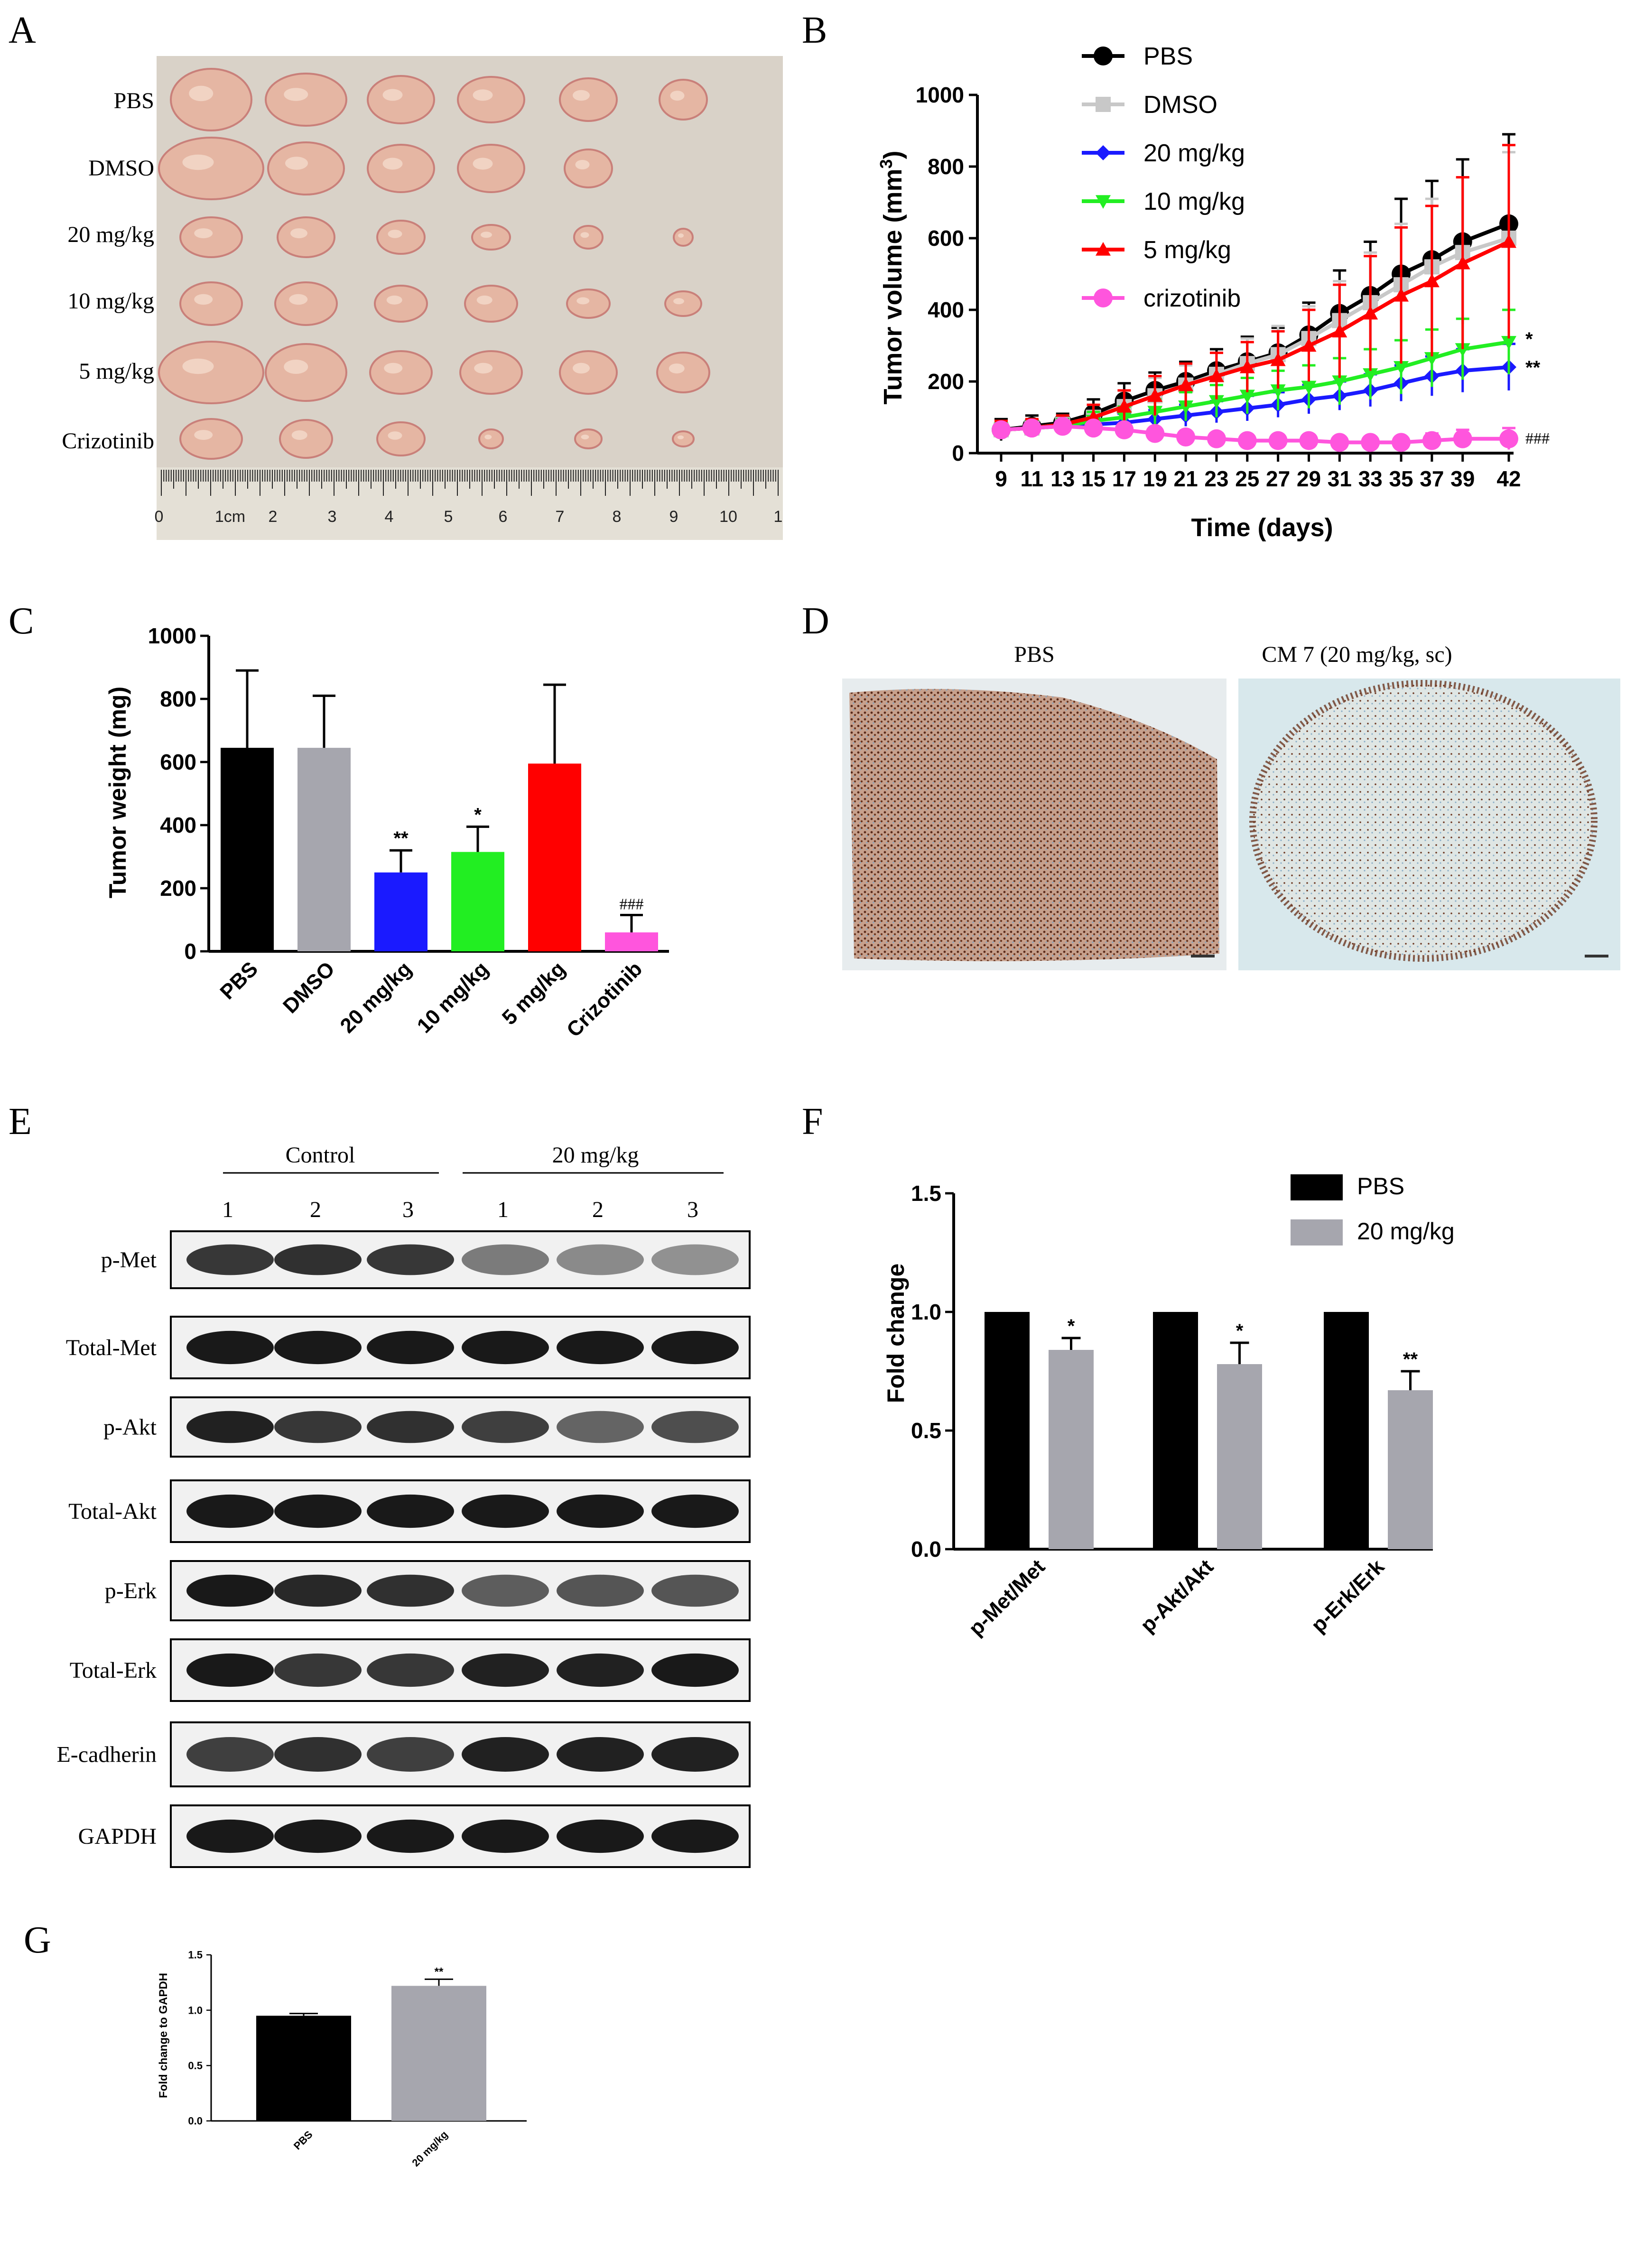  What do you see at coordinates (1262, 527) in the screenshot?
I see `panel-b-xlabel: Time (days)` at bounding box center [1262, 527].